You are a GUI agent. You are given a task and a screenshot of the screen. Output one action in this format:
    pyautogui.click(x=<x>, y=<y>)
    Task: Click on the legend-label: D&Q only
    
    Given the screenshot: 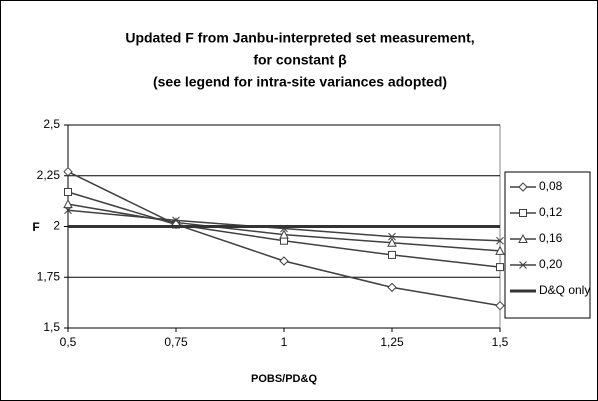 What is the action you would take?
    pyautogui.click(x=564, y=290)
    